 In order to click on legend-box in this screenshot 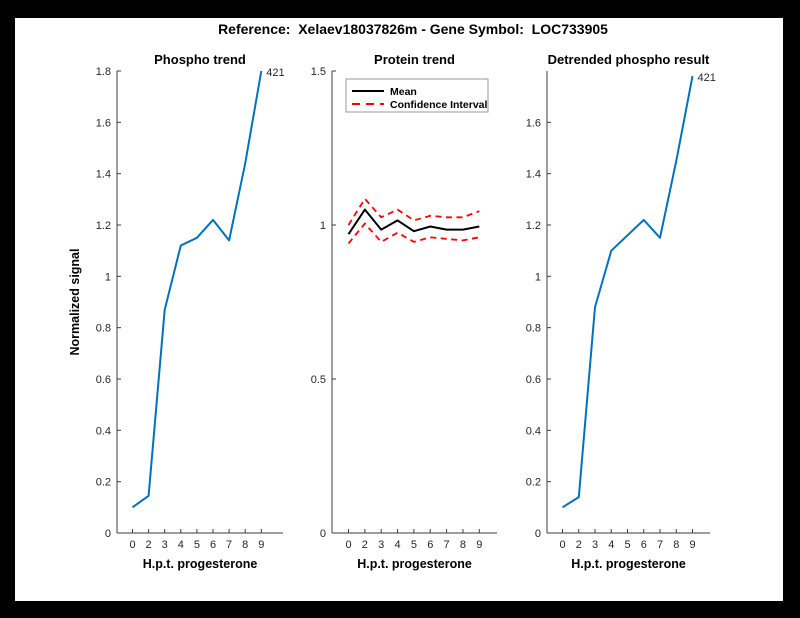, I will do `click(417, 95)`.